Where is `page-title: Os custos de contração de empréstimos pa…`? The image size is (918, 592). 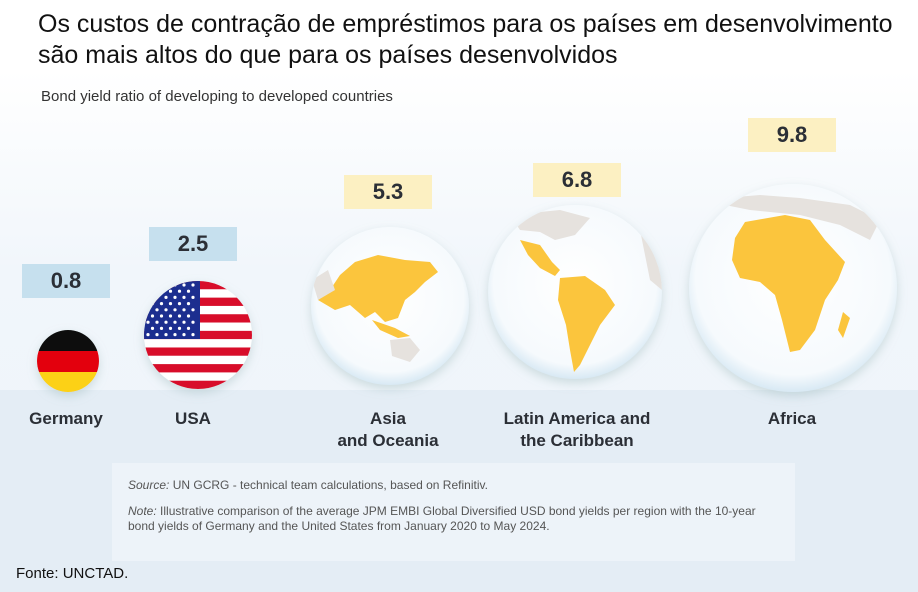
page-title: Os custos de contração de empréstimos pa… is located at coordinates (465, 39).